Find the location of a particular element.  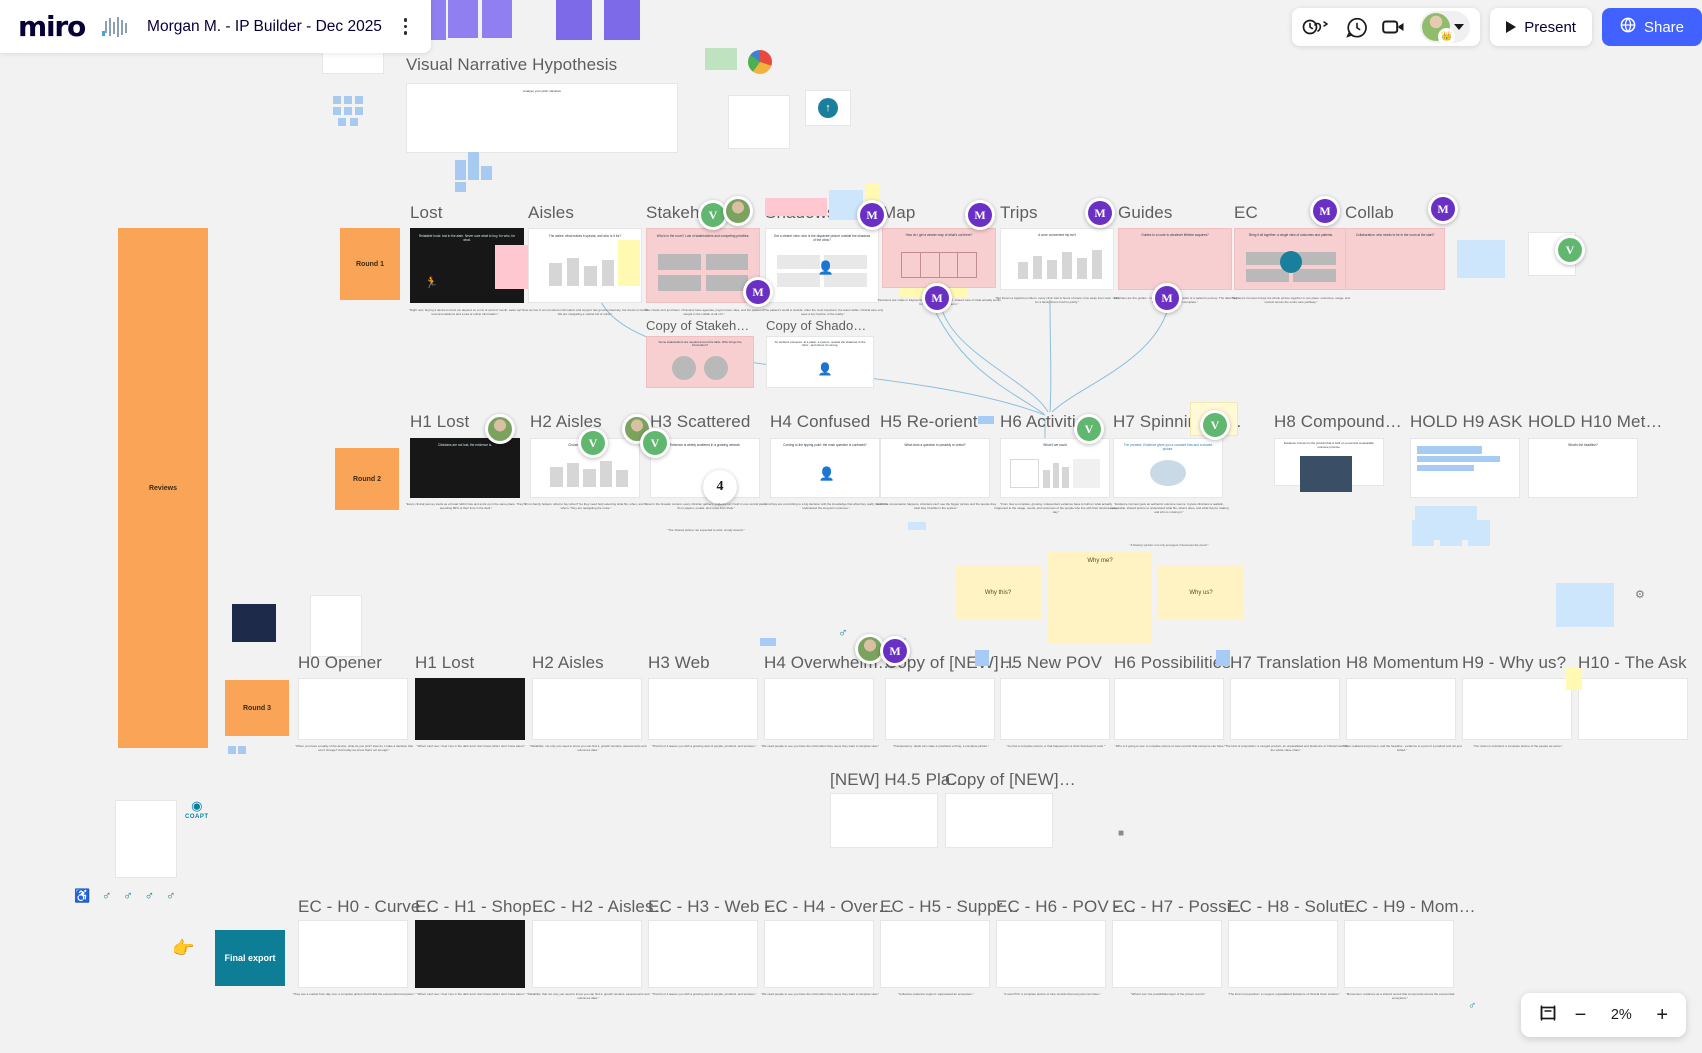

user-avatar-menu: 👑 is located at coordinates (1445, 28).